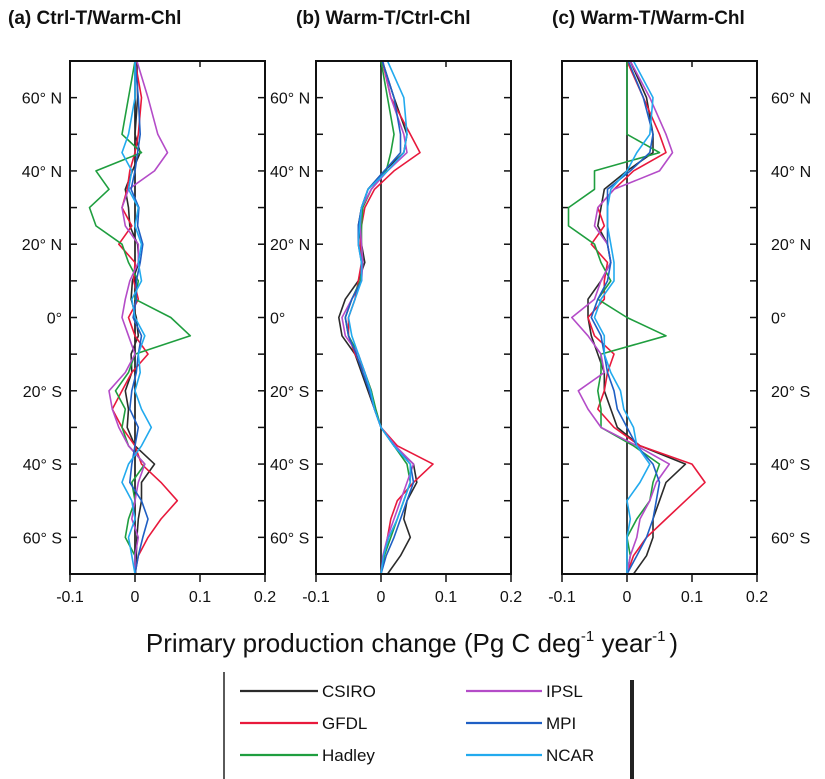 This screenshot has height=779, width=825. Describe the element at coordinates (94, 18) in the screenshot. I see `panel-title-a: (a) Ctrl-T/Warm-Chl` at that location.